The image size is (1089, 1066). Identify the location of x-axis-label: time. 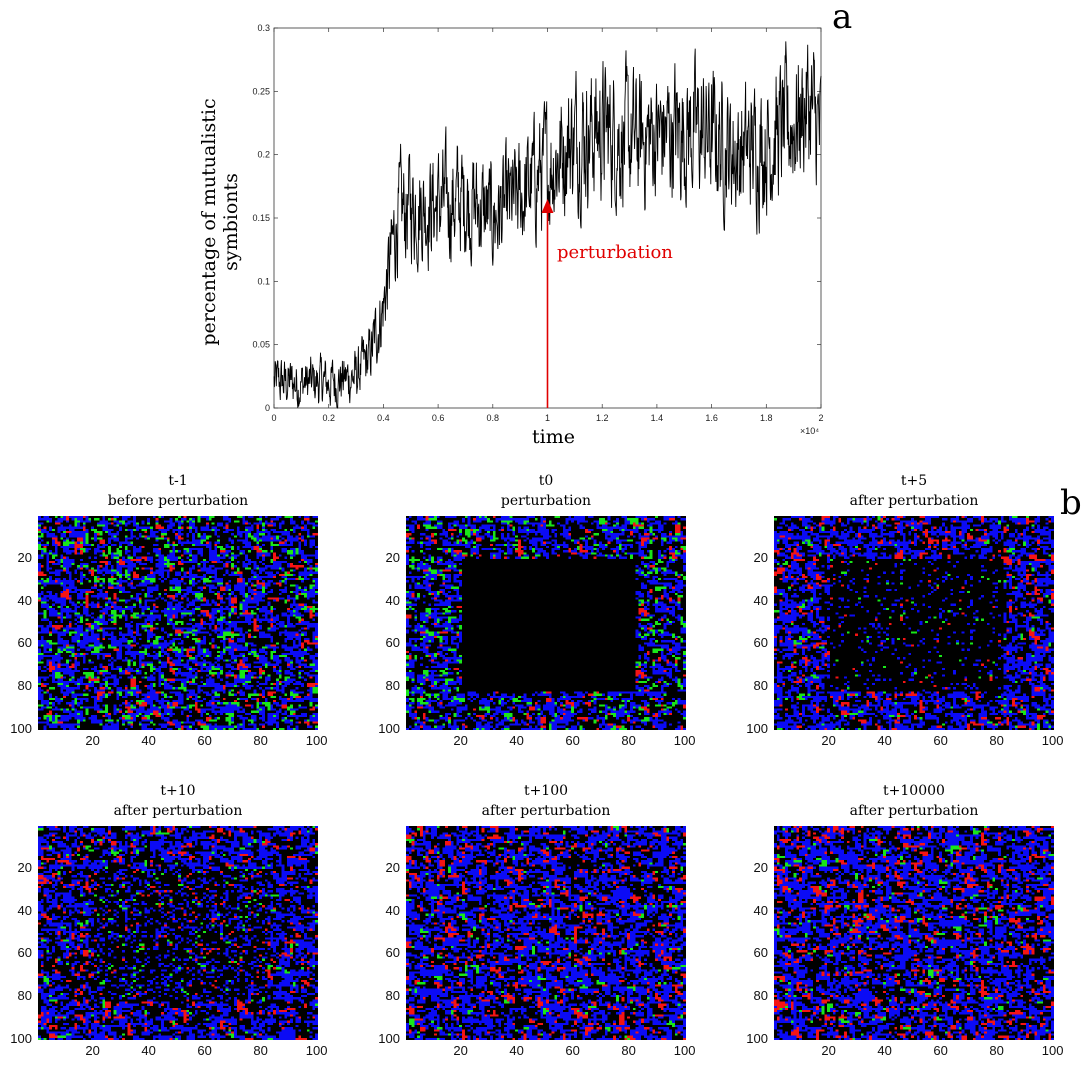
(553, 437).